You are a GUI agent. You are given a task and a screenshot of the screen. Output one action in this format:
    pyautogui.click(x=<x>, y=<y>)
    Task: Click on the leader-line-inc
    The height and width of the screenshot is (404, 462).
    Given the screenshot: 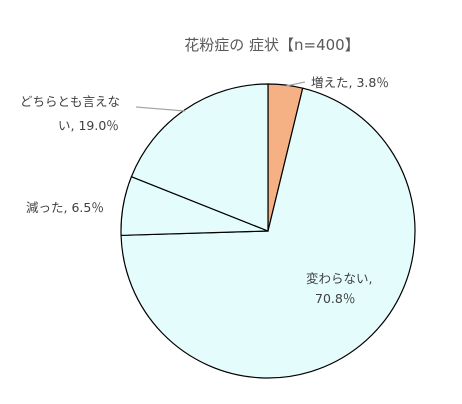 What is the action you would take?
    pyautogui.click(x=295, y=84)
    